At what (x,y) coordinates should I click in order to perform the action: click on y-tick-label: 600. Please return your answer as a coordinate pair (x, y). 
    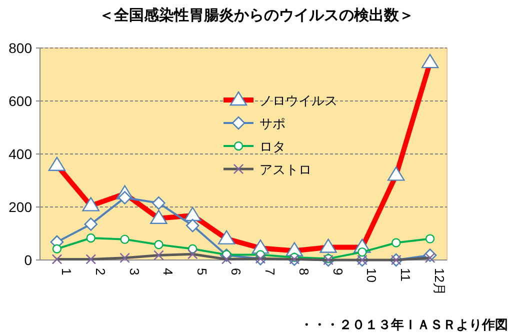
    Looking at the image, I should click on (20, 101).